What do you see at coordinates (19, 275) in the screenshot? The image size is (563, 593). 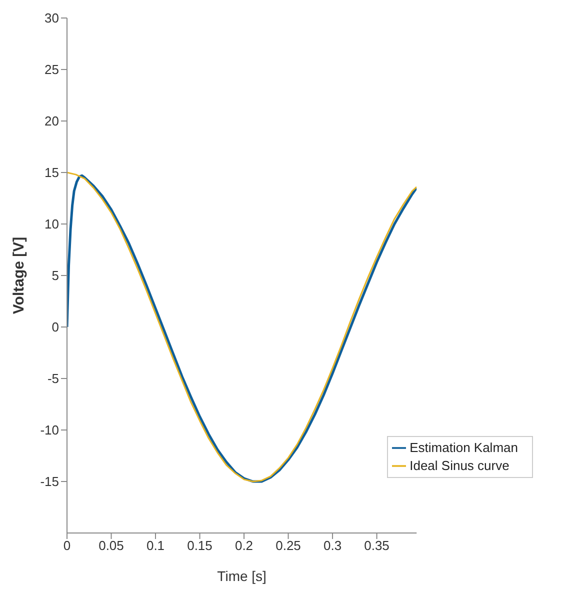 I see `y-axis-title: Voltage [V]` at bounding box center [19, 275].